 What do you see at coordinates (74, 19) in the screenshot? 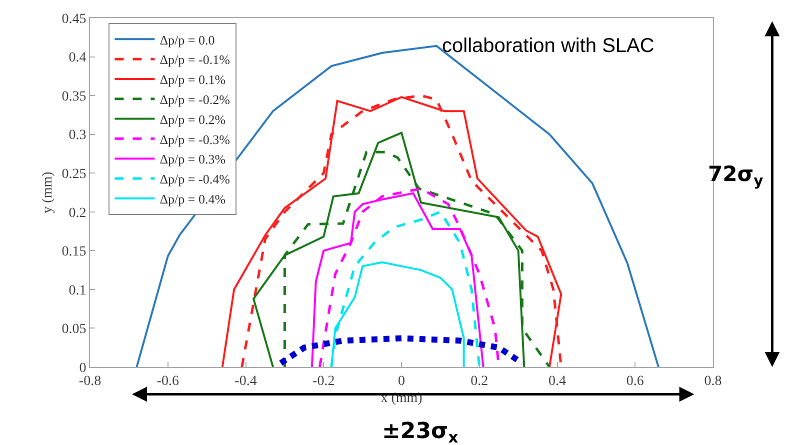
I see `y-tick-label: 0.45` at bounding box center [74, 19].